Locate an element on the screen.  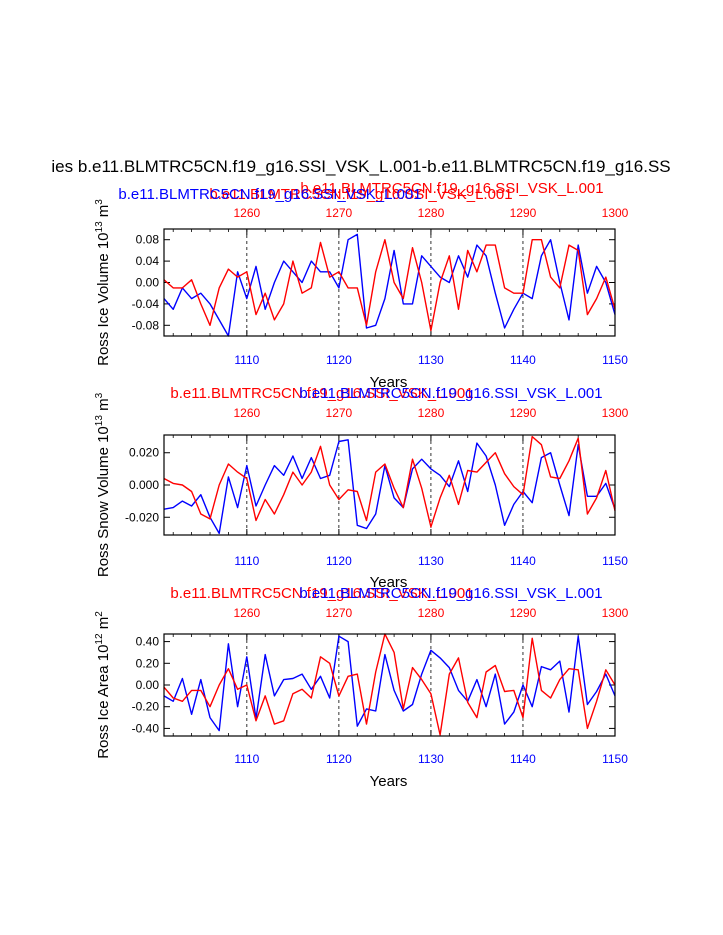
y-tick-label: -0.020 is located at coordinates (142, 517).